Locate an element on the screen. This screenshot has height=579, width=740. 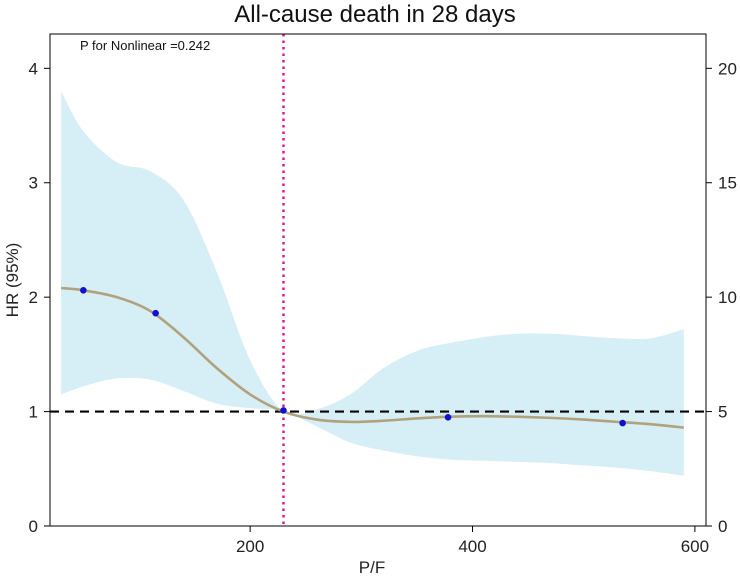
x-axis: 200 400 600 is located at coordinates (472, 541).